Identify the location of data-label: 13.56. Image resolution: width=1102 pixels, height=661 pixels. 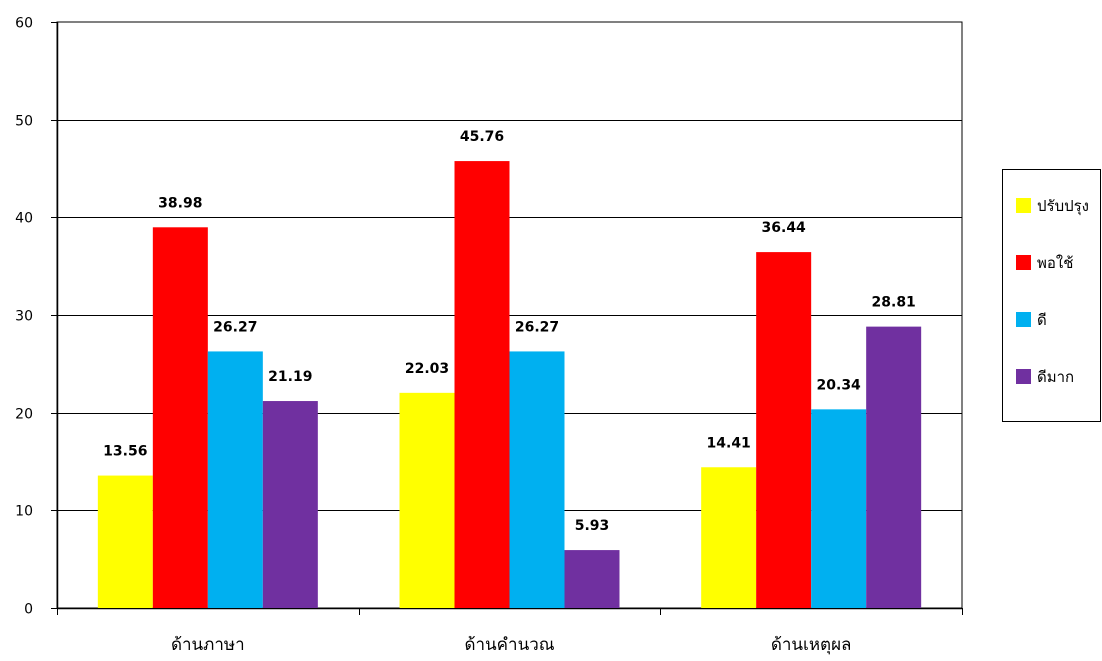
(125, 452).